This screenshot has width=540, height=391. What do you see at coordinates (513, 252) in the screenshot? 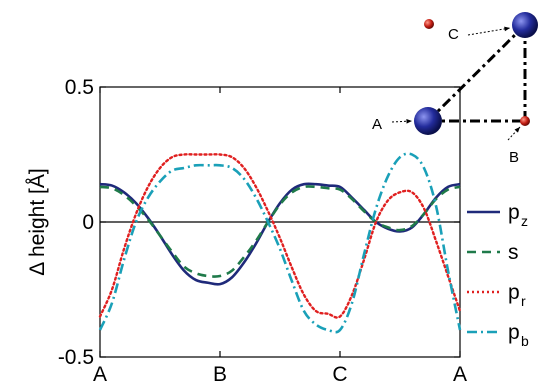
I see `legend-label-1: s` at bounding box center [513, 252].